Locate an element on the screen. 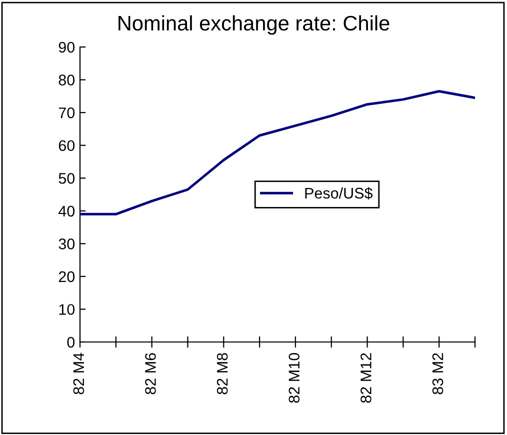  legend-label: Peso/US$ is located at coordinates (339, 193).